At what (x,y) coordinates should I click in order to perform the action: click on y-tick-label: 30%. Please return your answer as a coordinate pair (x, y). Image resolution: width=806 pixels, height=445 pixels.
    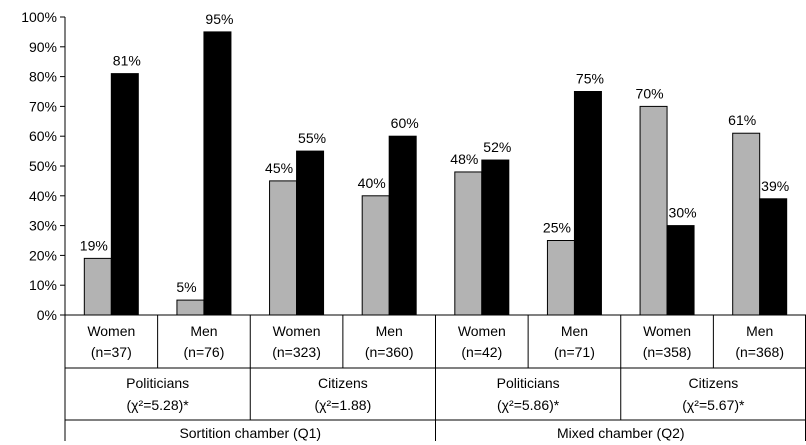
    Looking at the image, I should click on (43, 226).